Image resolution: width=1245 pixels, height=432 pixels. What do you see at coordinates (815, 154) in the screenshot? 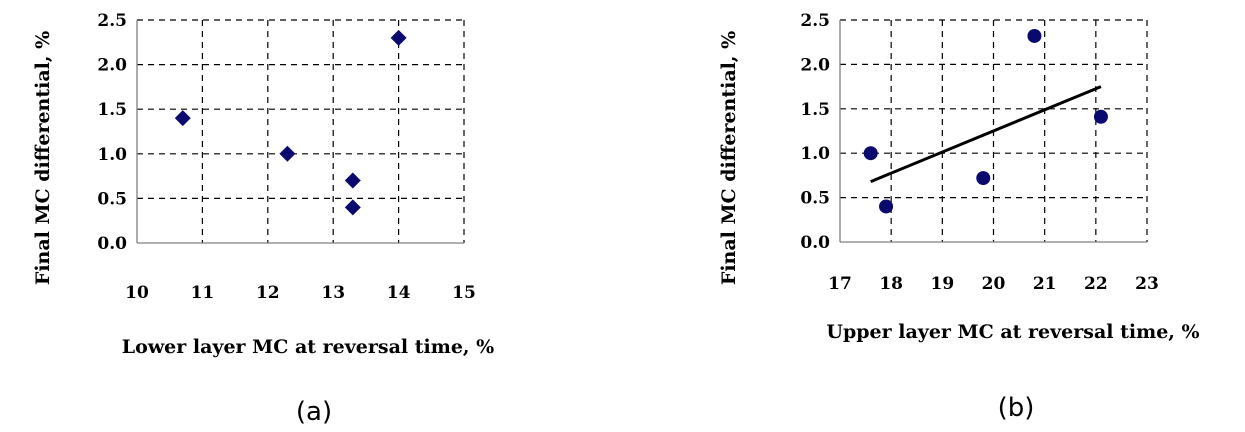
I see `y-tick-label-b: 1.0` at bounding box center [815, 154].